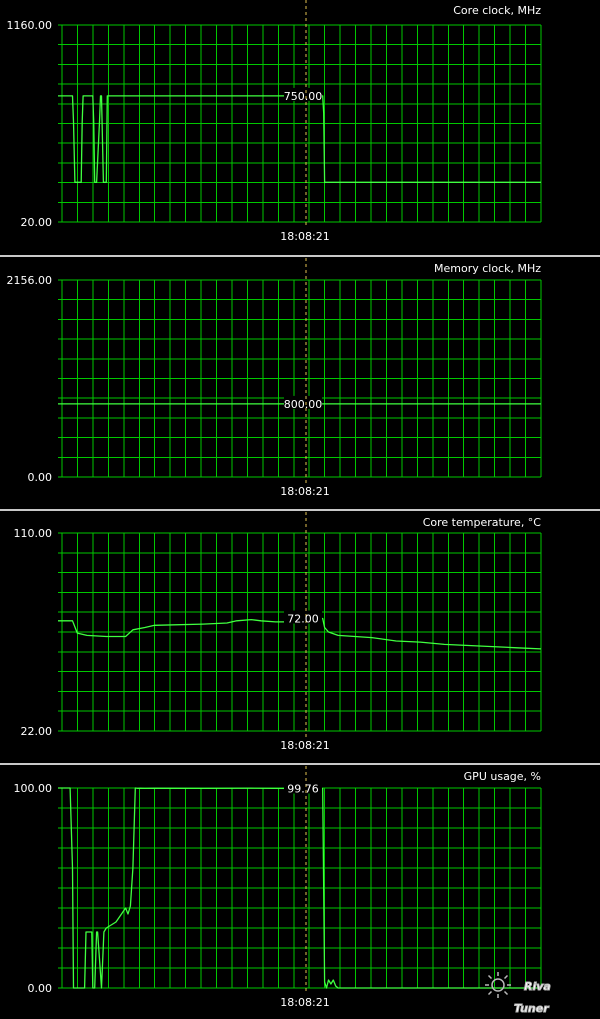  I want to click on panel-title: GPU usage, %, so click(502, 776).